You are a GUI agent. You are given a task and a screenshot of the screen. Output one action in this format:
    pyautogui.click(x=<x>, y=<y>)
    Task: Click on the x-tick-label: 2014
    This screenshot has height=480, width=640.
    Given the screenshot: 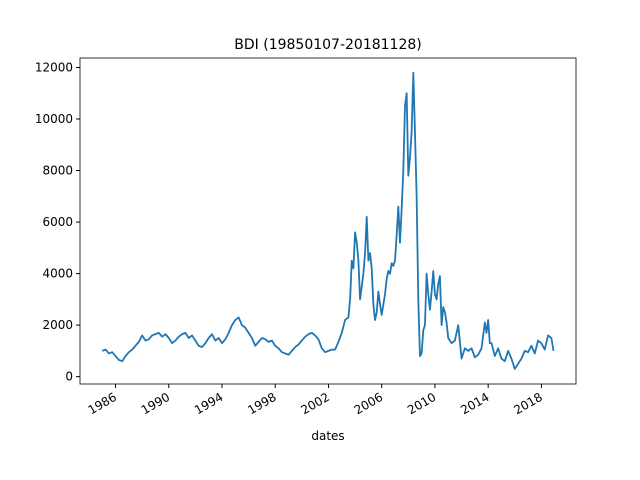 What is the action you would take?
    pyautogui.click(x=474, y=403)
    